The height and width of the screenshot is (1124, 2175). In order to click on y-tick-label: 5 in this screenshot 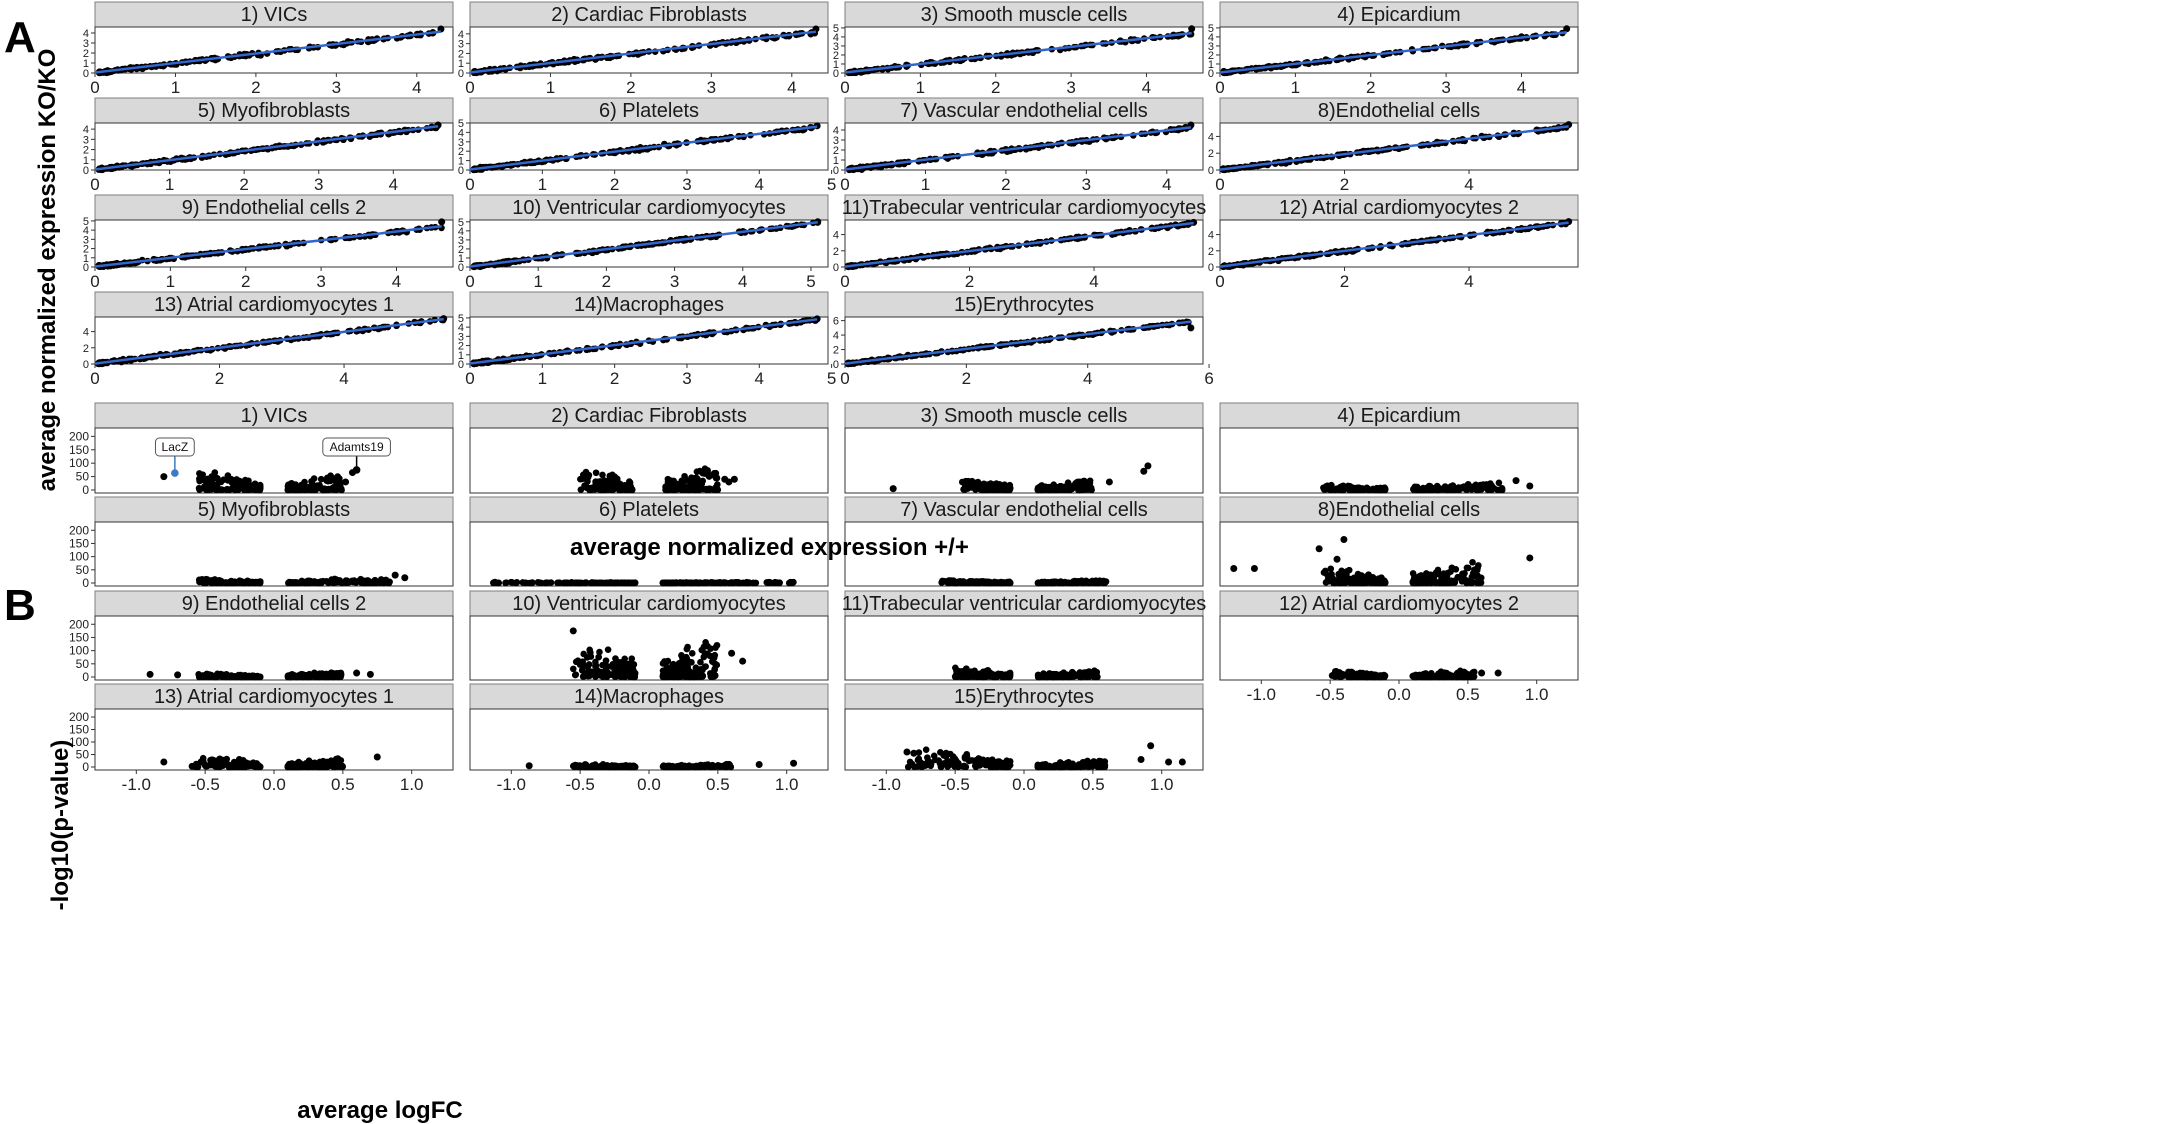, I will do `click(1211, 29)`.